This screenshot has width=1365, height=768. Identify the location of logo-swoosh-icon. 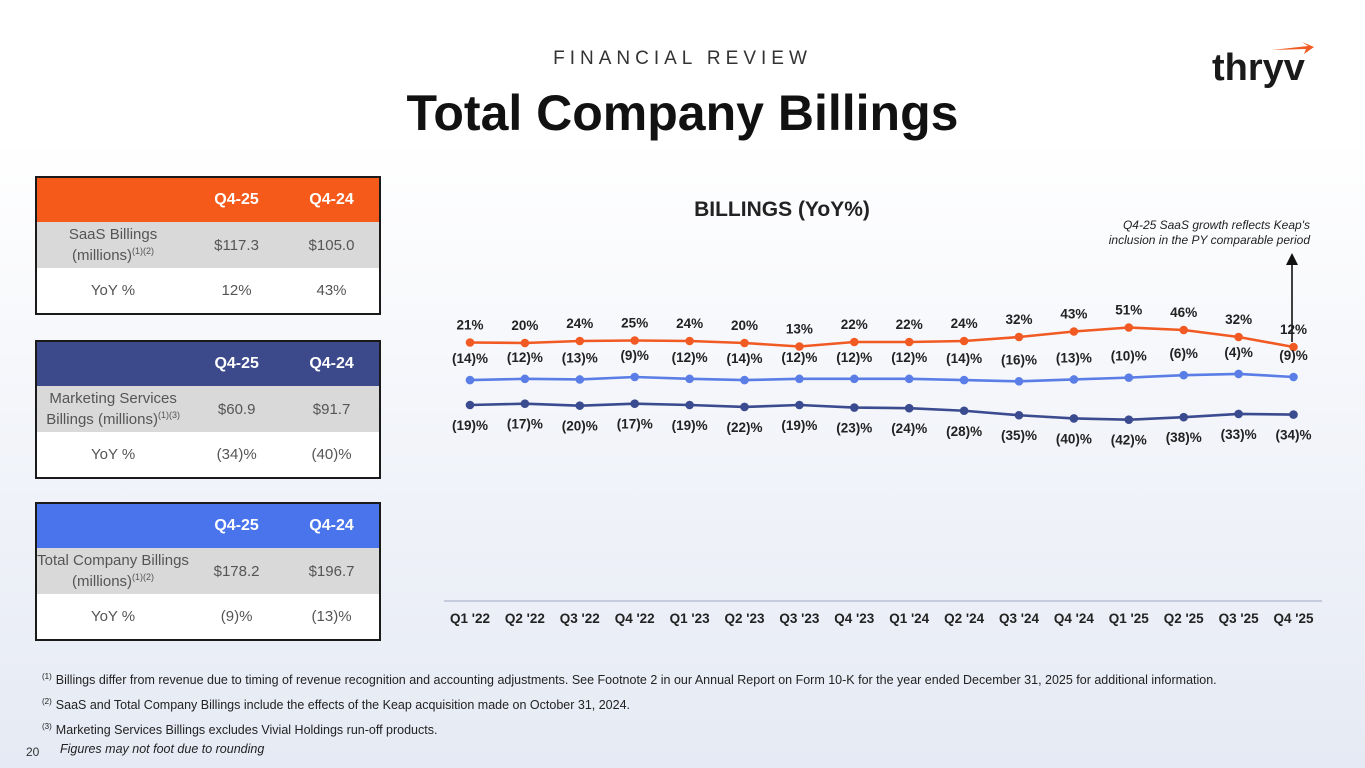
(1293, 48).